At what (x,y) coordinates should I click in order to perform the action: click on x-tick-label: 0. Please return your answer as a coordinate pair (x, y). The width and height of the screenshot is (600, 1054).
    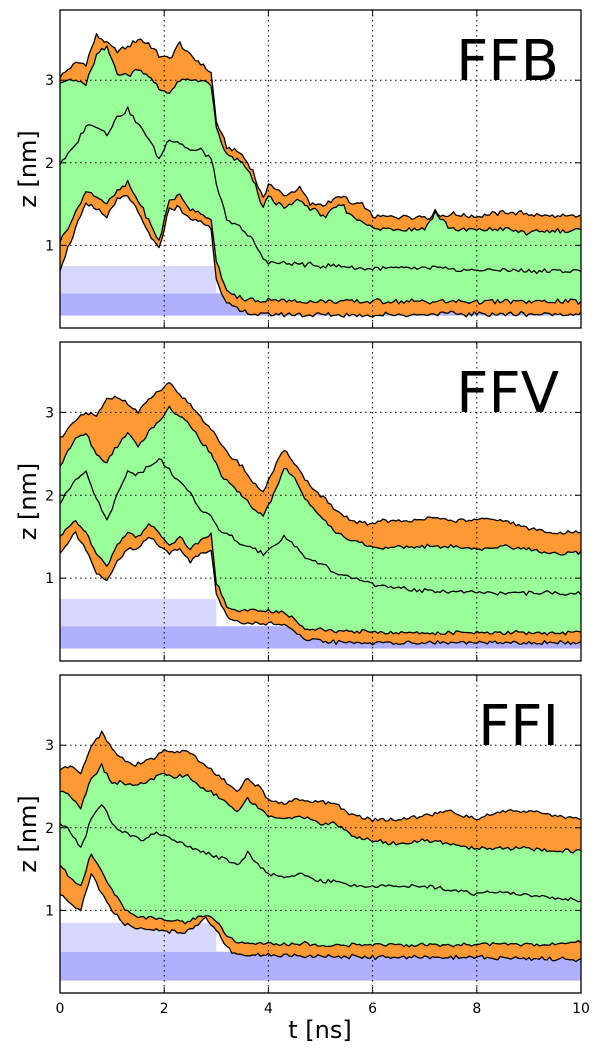
    Looking at the image, I should click on (60, 1009).